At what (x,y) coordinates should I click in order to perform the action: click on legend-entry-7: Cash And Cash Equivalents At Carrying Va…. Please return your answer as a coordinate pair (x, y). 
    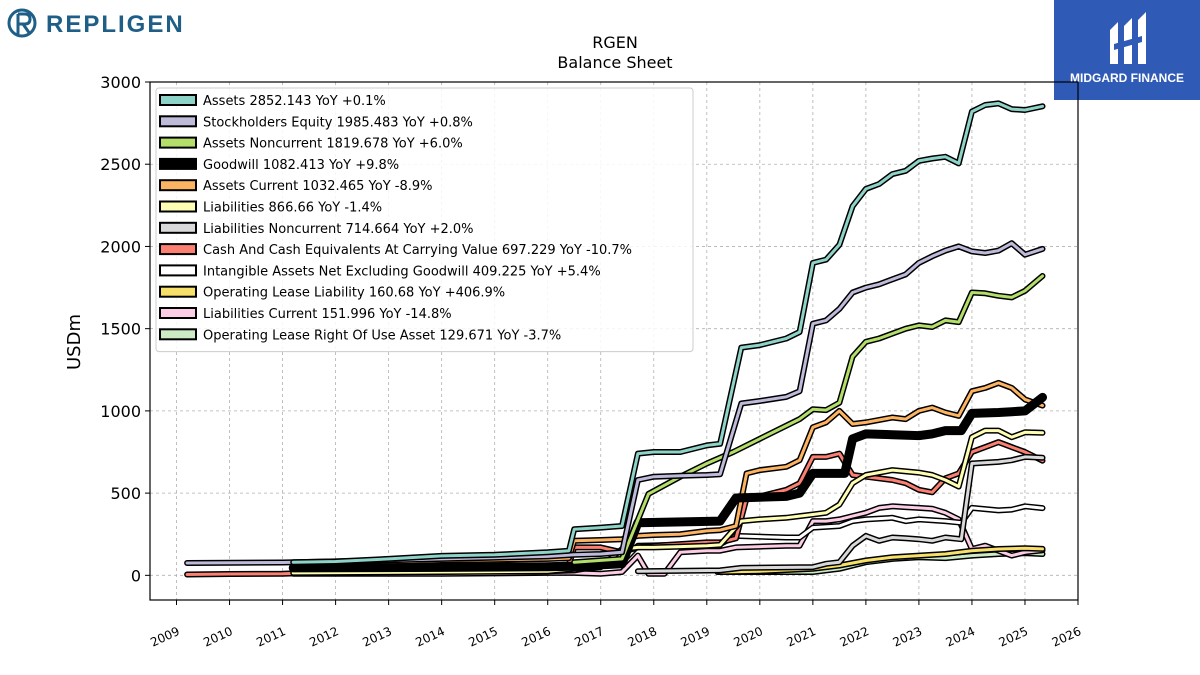
    Looking at the image, I should click on (417, 250).